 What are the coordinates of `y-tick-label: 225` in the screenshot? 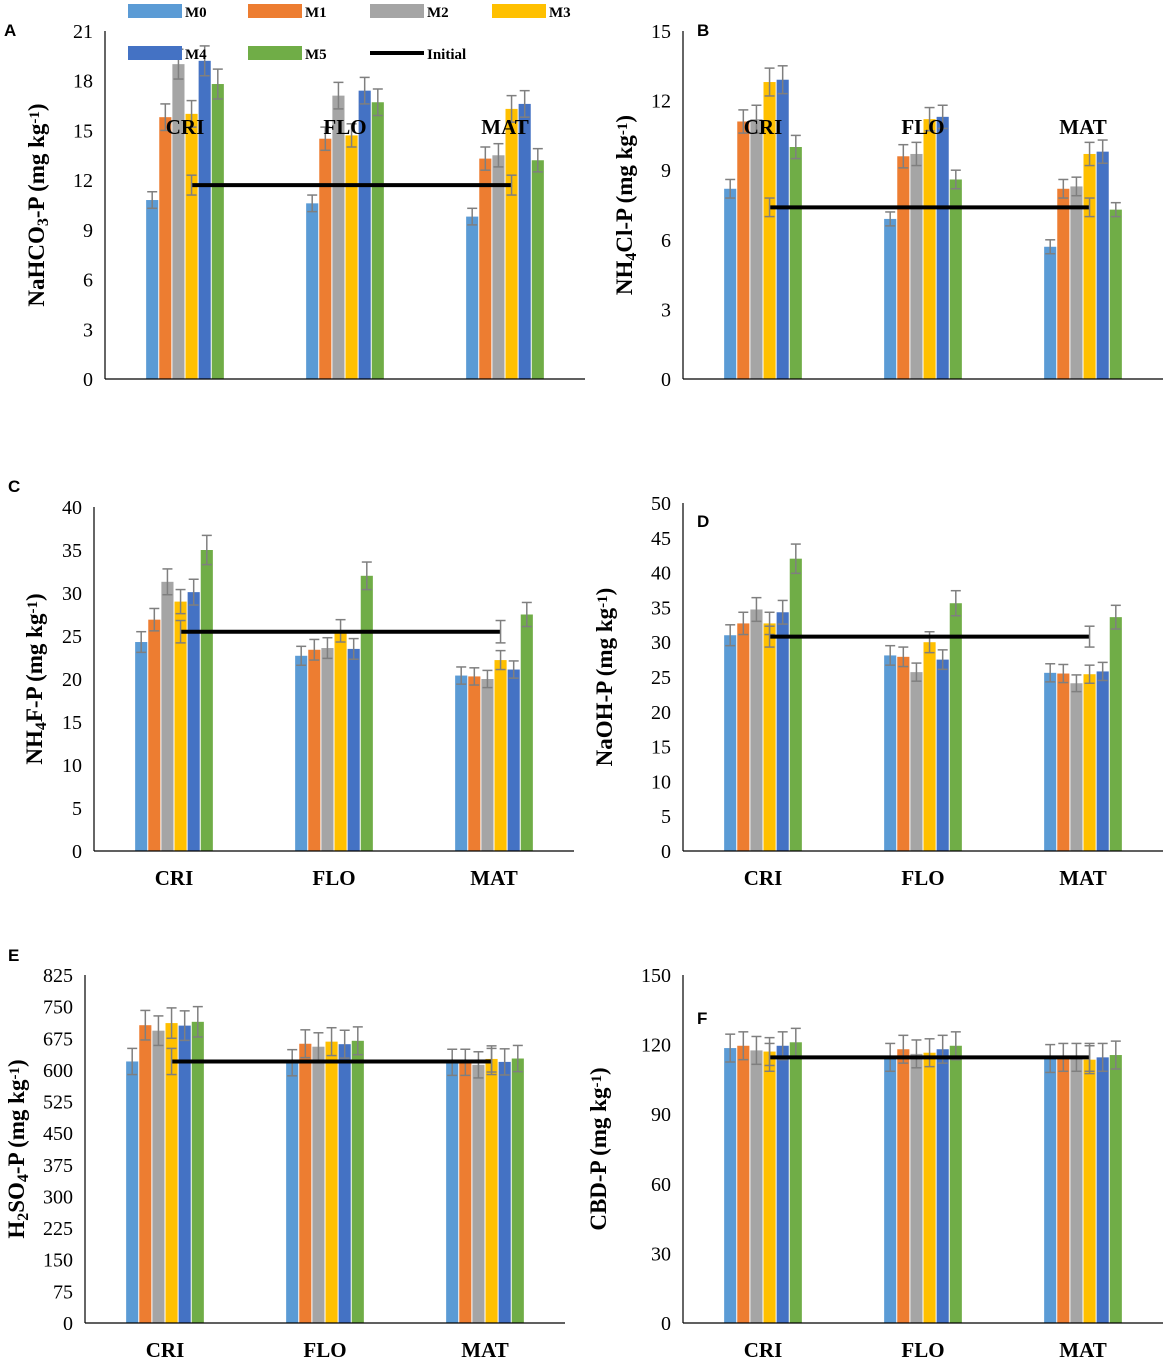 It's located at (58, 1229).